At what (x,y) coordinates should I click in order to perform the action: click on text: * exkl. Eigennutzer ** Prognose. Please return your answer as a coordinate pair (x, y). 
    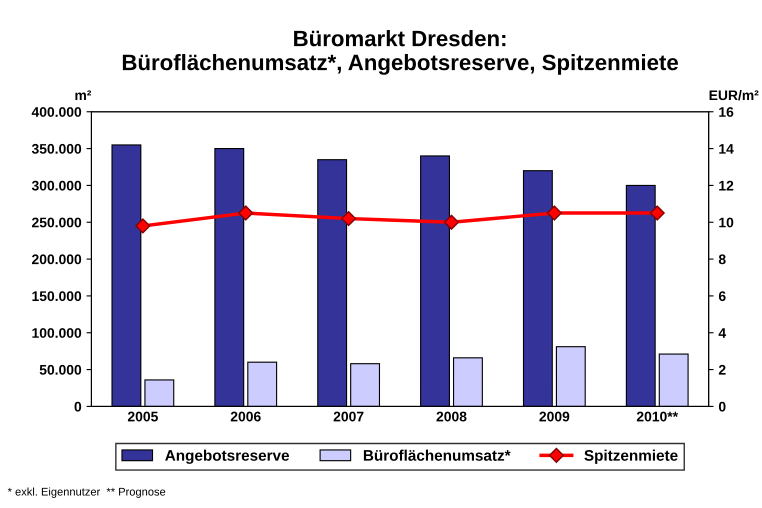
    Looking at the image, I should click on (87, 492).